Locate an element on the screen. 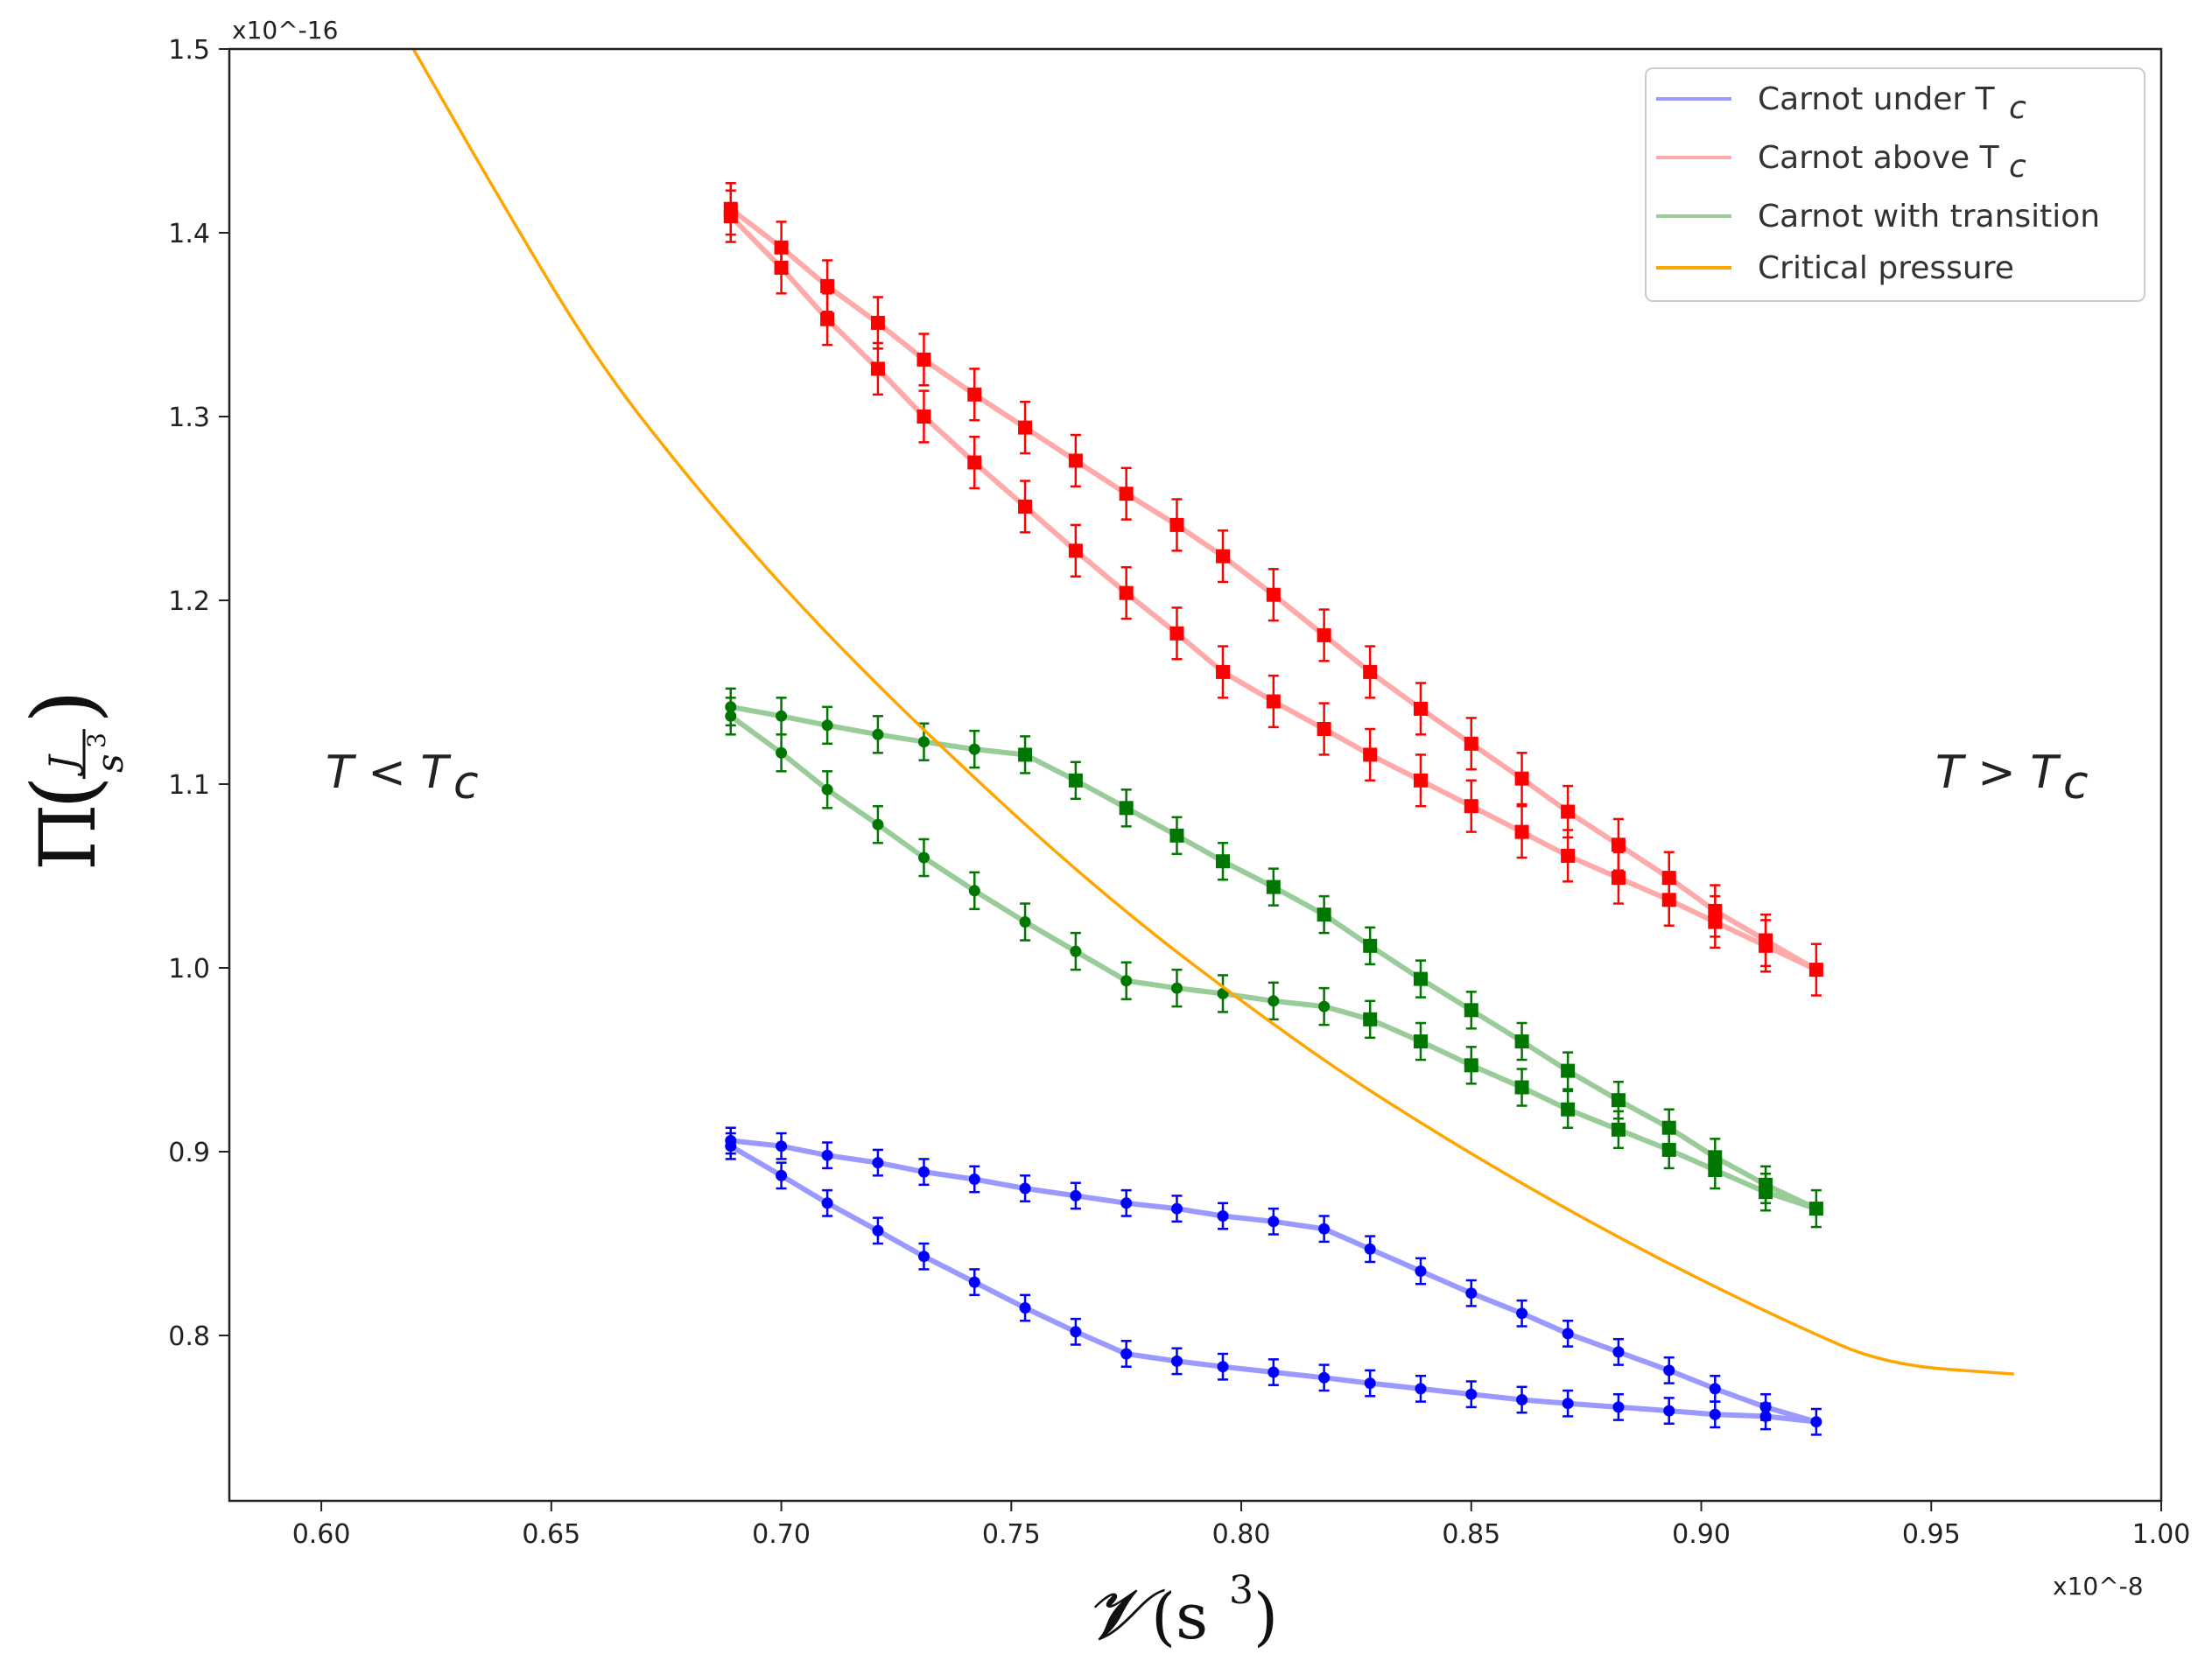  x-tick-label: 0.75 is located at coordinates (1012, 1534).